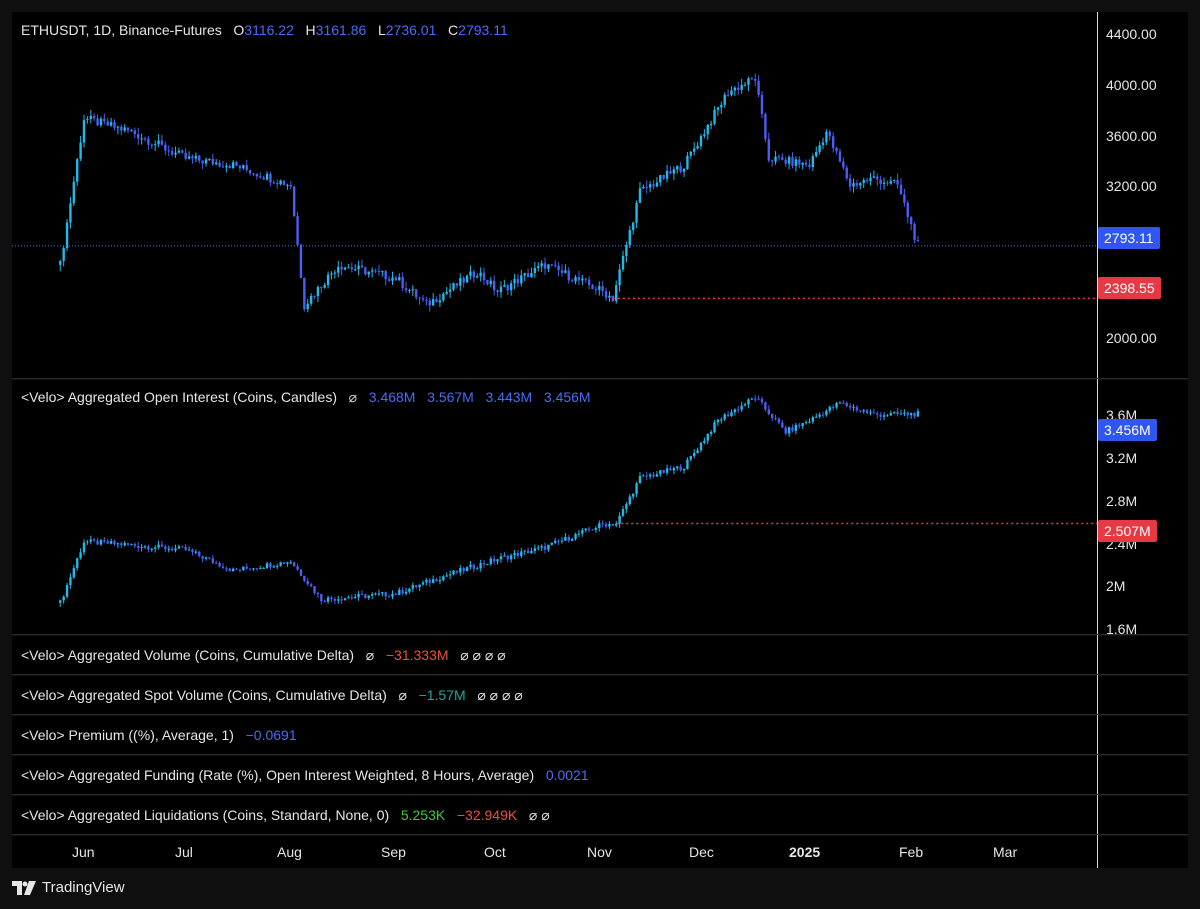 Image resolution: width=1200 pixels, height=909 pixels. What do you see at coordinates (68, 887) in the screenshot?
I see `tradingview-brand: TradingView` at bounding box center [68, 887].